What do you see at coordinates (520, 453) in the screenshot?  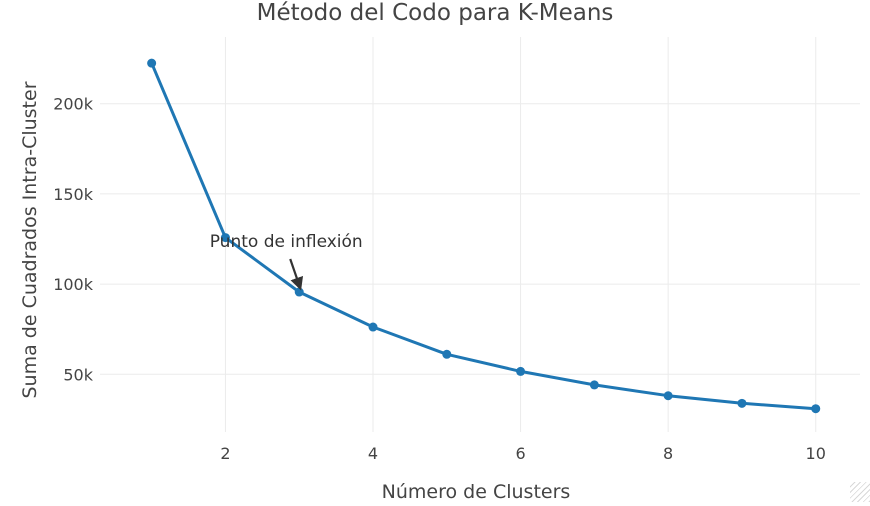 I see `x-tick-label: 6` at bounding box center [520, 453].